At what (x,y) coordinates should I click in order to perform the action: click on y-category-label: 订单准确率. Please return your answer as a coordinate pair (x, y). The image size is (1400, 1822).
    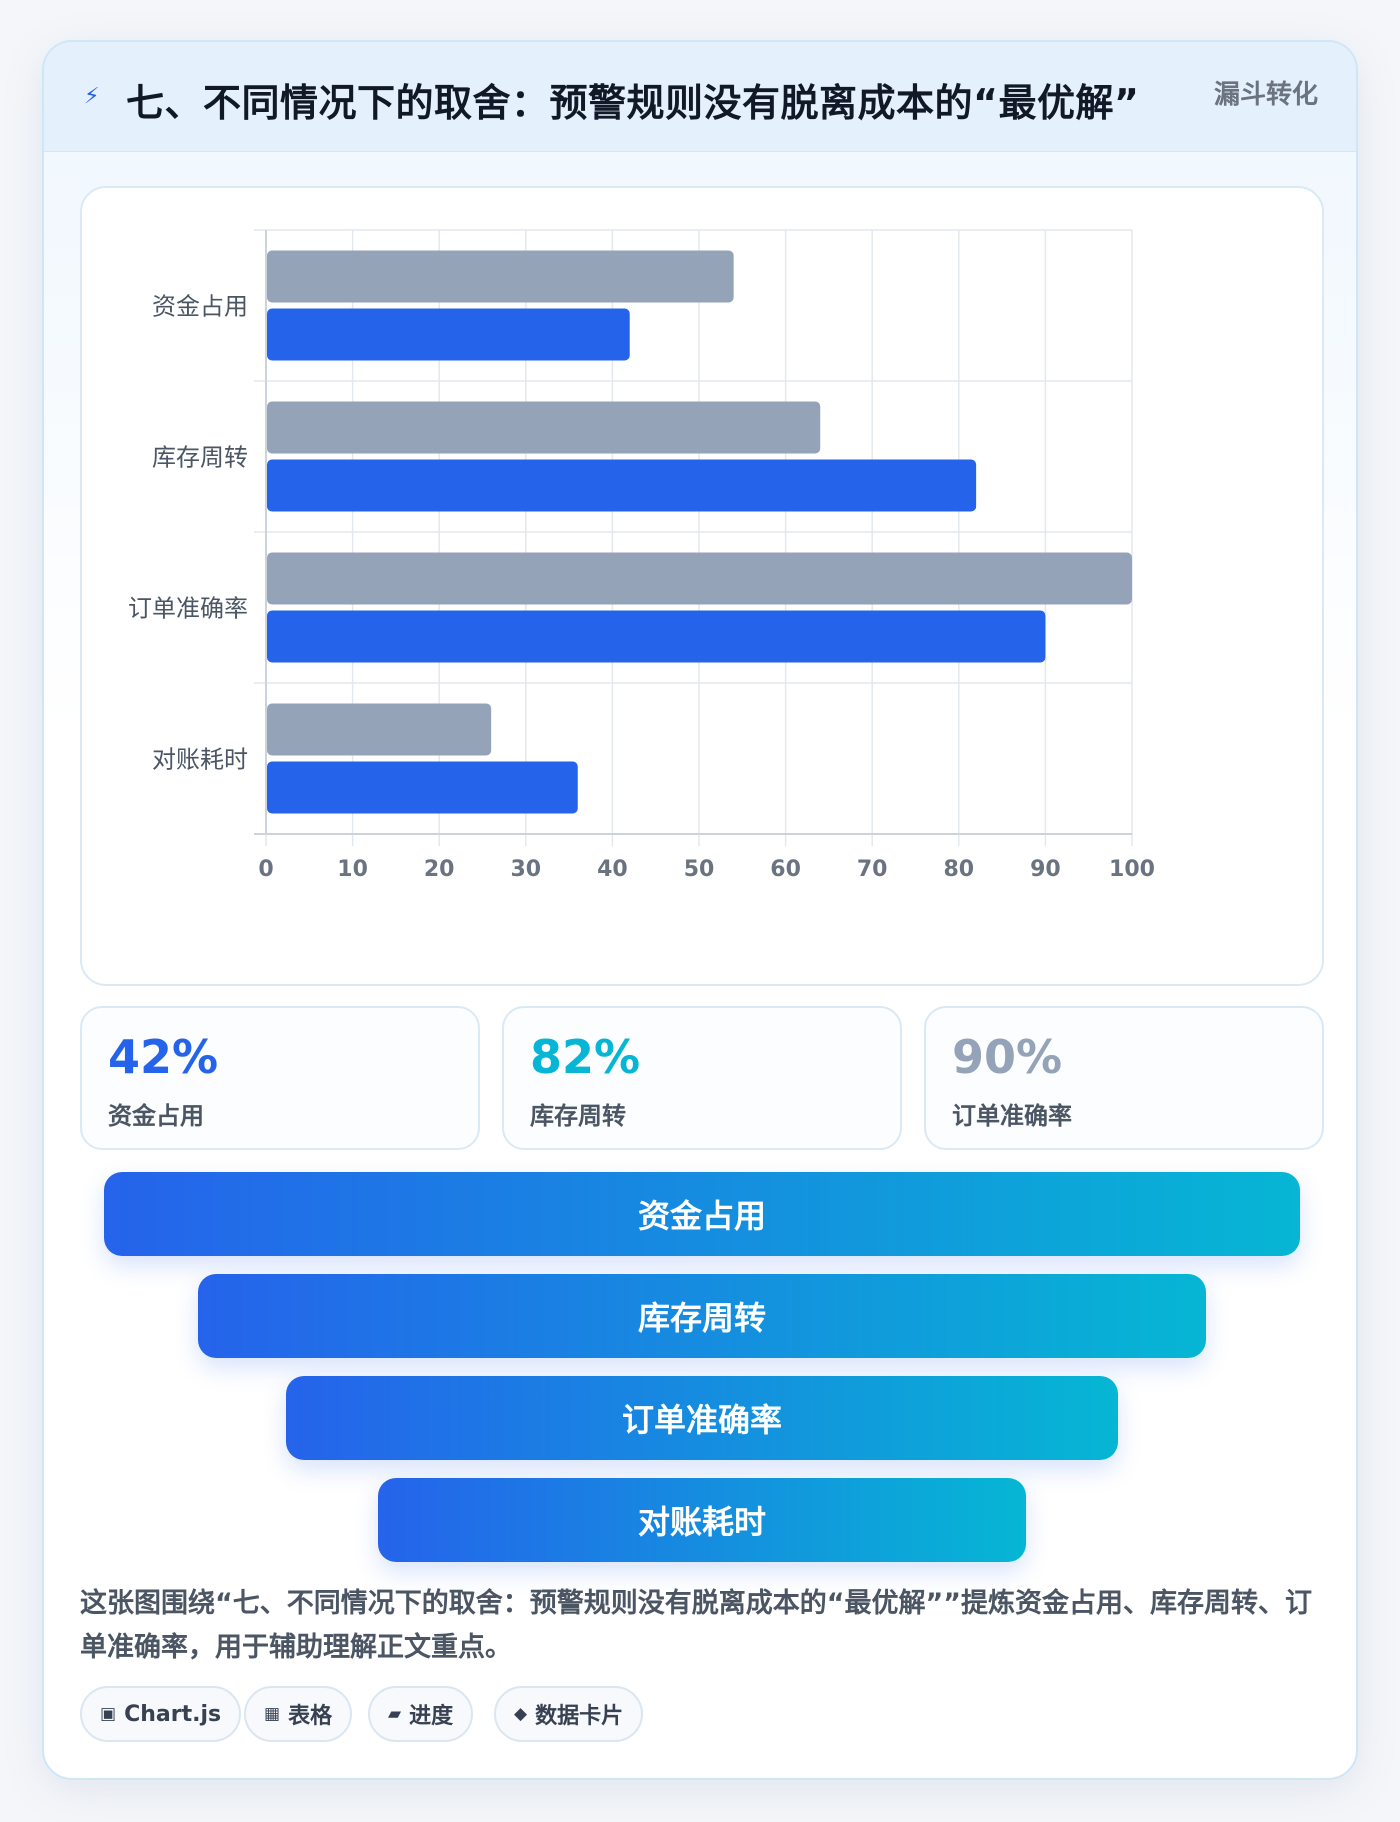
    Looking at the image, I should click on (188, 609).